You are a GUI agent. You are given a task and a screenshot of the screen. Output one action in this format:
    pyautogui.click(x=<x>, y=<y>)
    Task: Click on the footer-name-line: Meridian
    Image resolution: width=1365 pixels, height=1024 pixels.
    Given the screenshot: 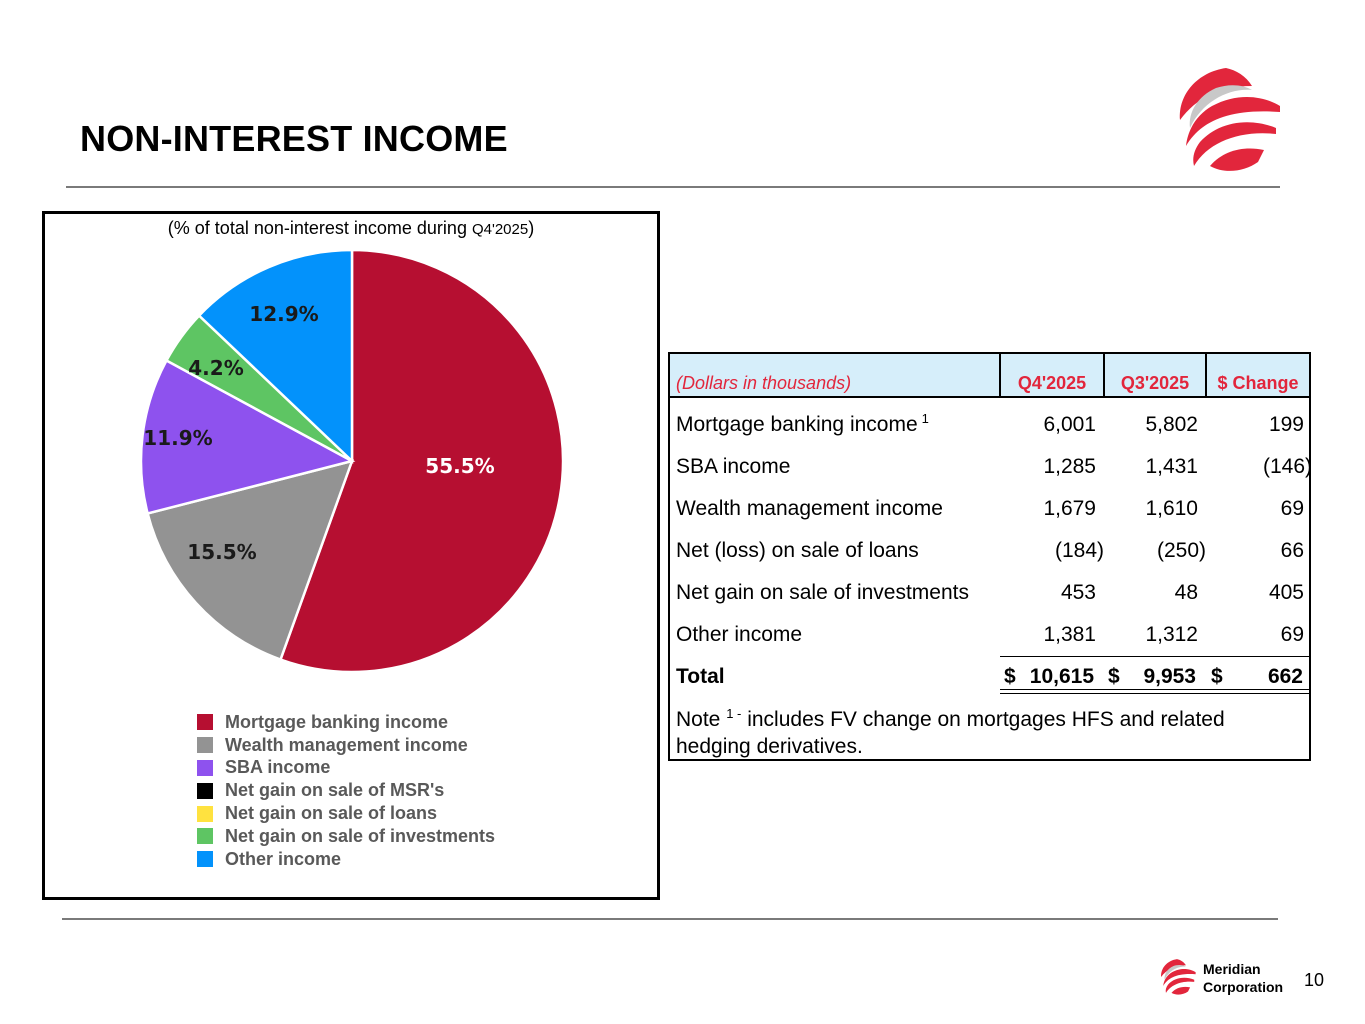 What is the action you would take?
    pyautogui.click(x=1232, y=969)
    